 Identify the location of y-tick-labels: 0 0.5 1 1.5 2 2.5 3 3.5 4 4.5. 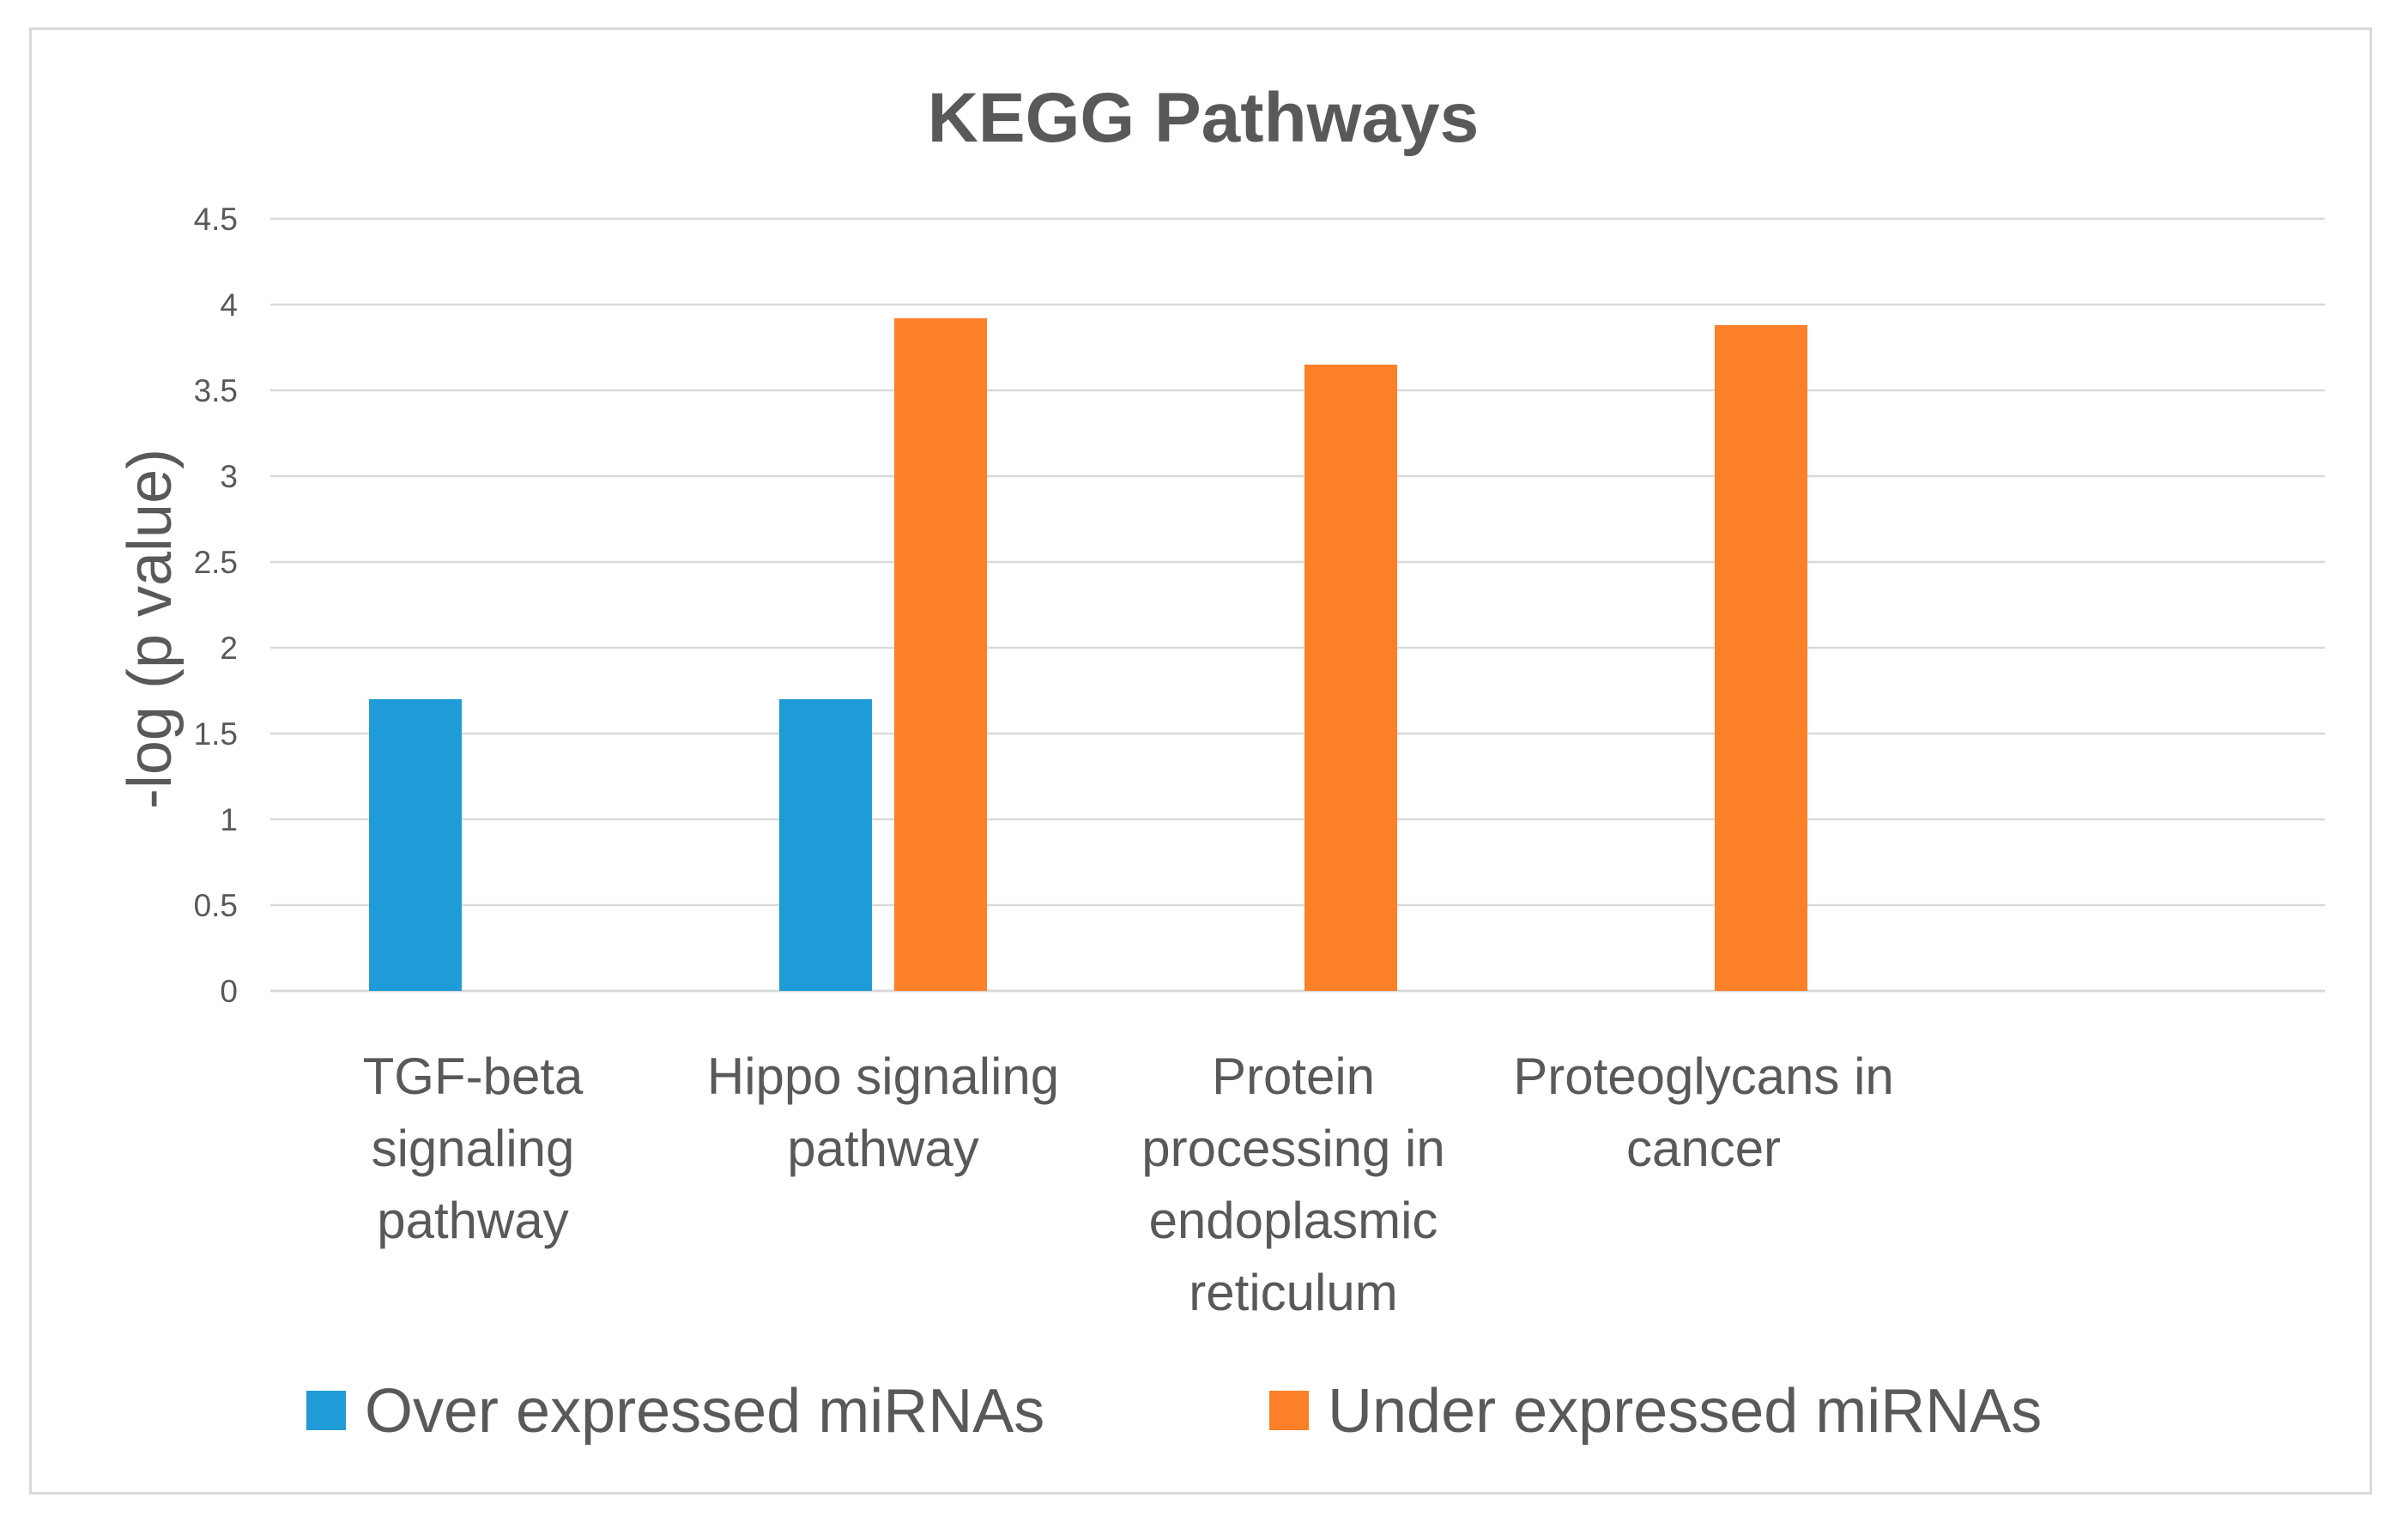
(216, 605).